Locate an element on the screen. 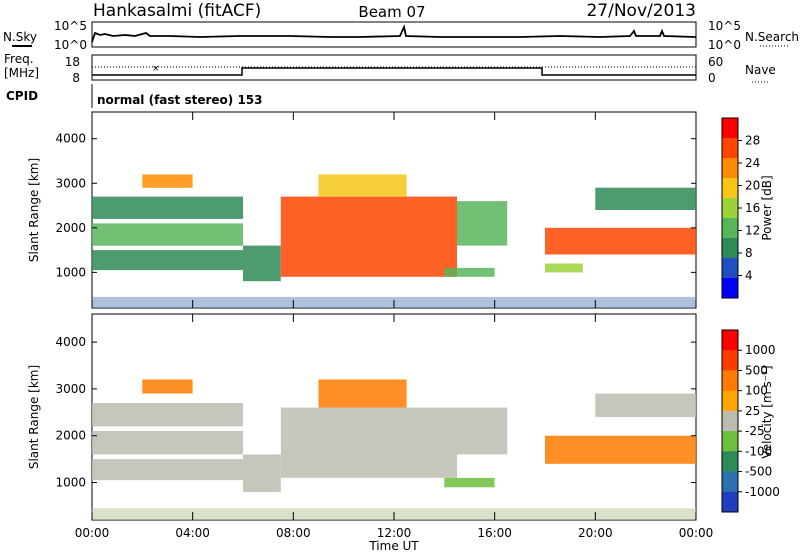 The image size is (800, 554). nave-tick-top: 60 is located at coordinates (715, 62).